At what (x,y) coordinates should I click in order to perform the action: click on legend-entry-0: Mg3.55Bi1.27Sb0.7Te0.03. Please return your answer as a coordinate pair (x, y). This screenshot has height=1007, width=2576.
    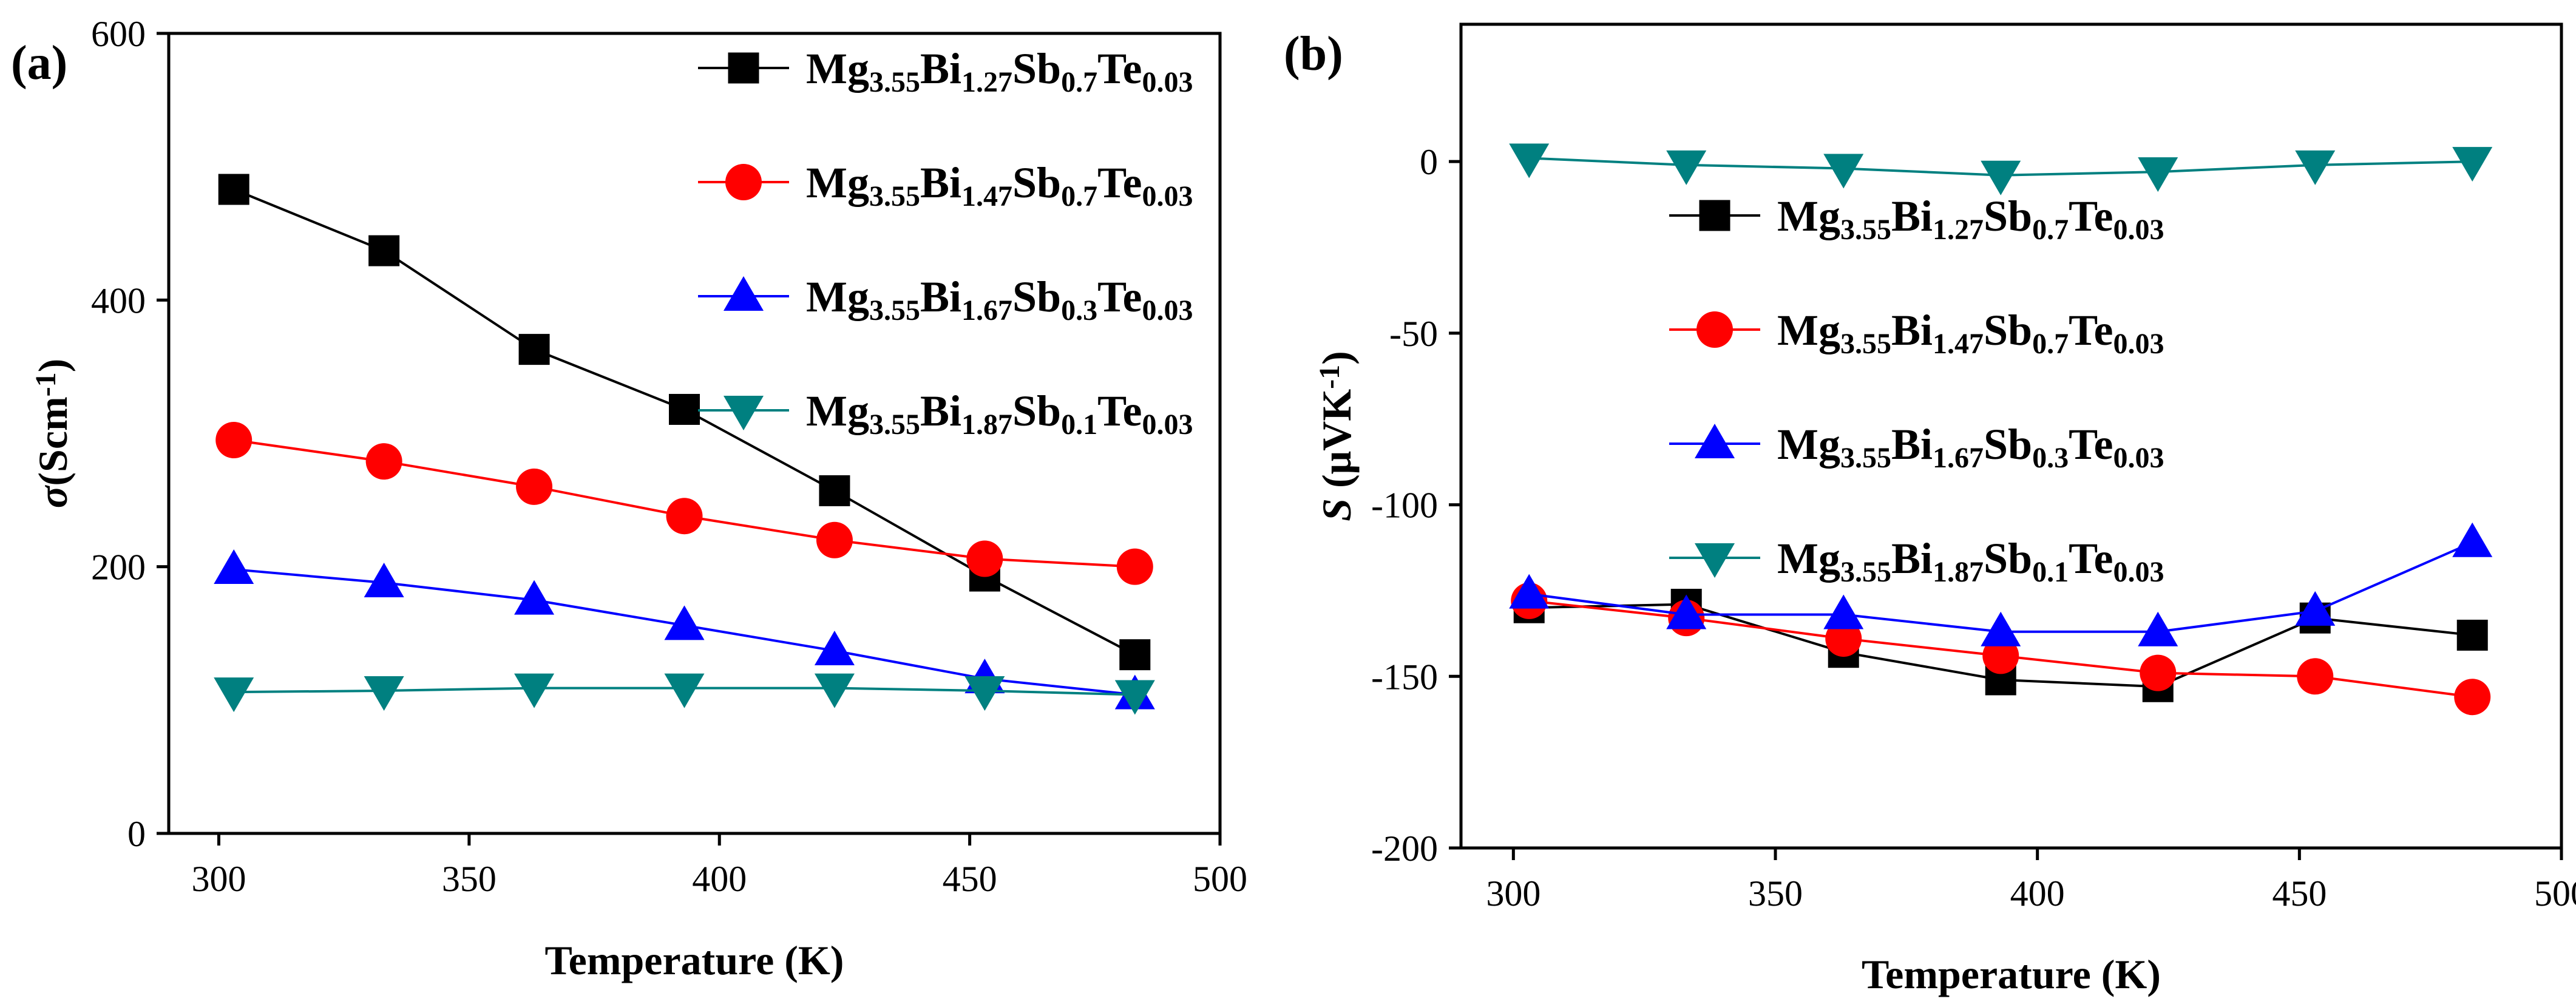
    Looking at the image, I should click on (1970, 219).